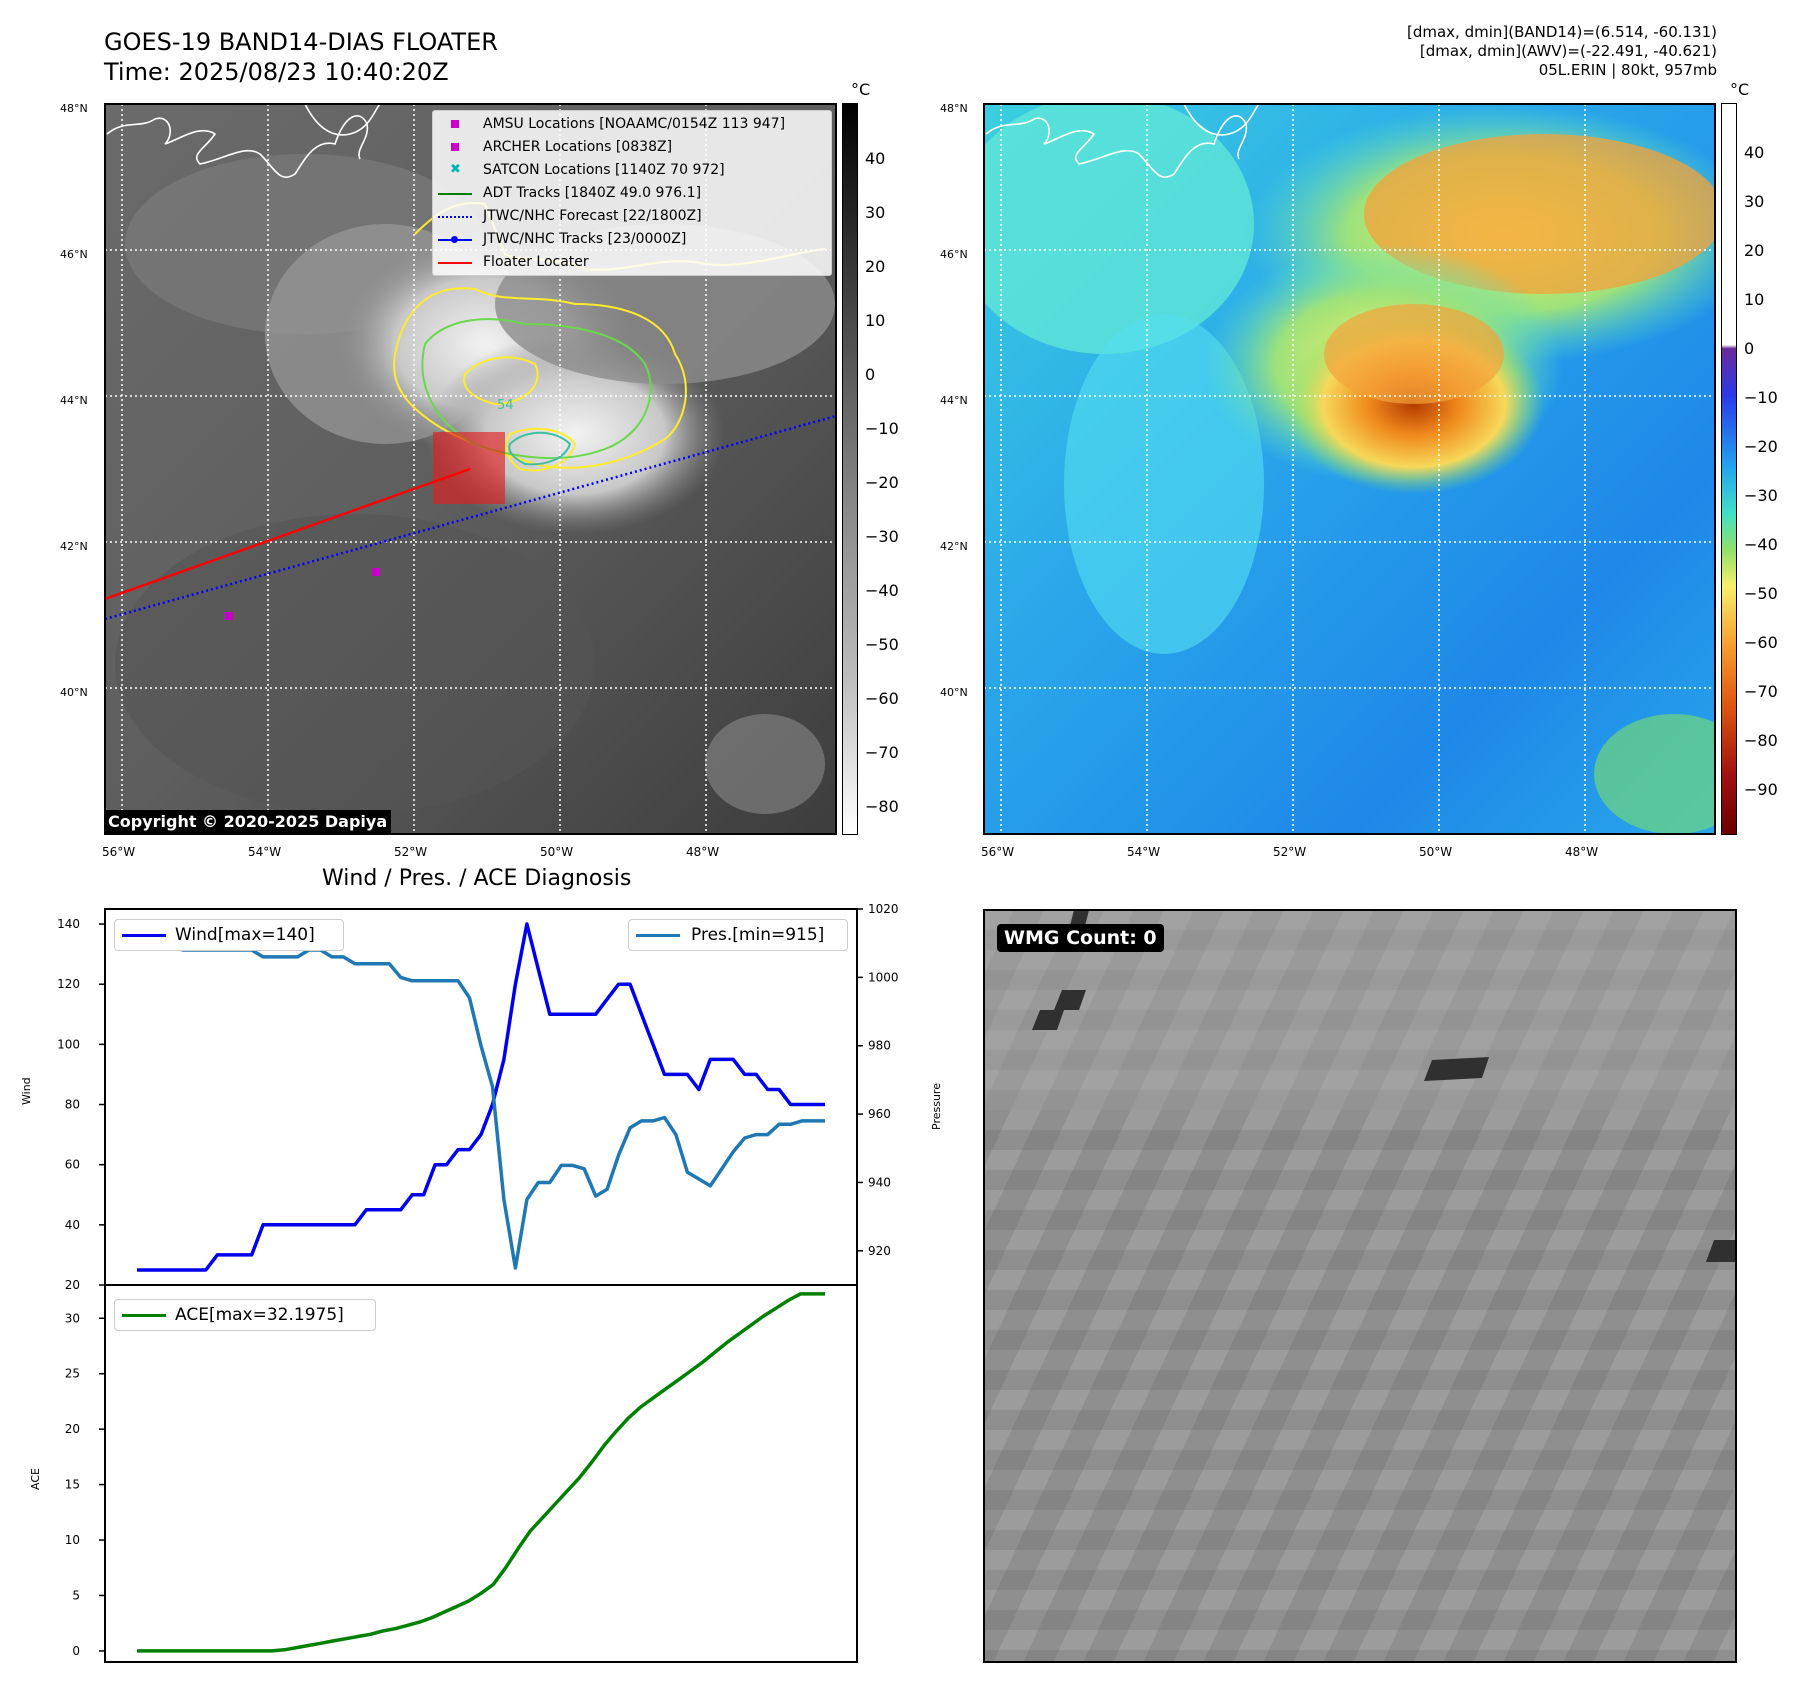 The width and height of the screenshot is (1797, 1692). I want to click on ace-legend: ACE[max=32.1975], so click(245, 1315).